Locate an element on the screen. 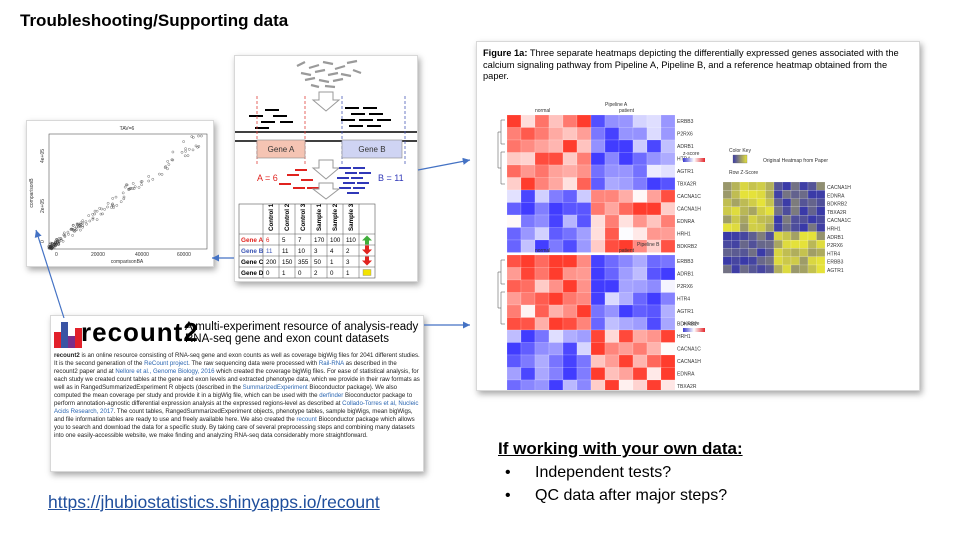 Image resolution: width=960 pixels, height=540 pixels. recount-project-link: ReCount project is located at coordinates (166, 364).